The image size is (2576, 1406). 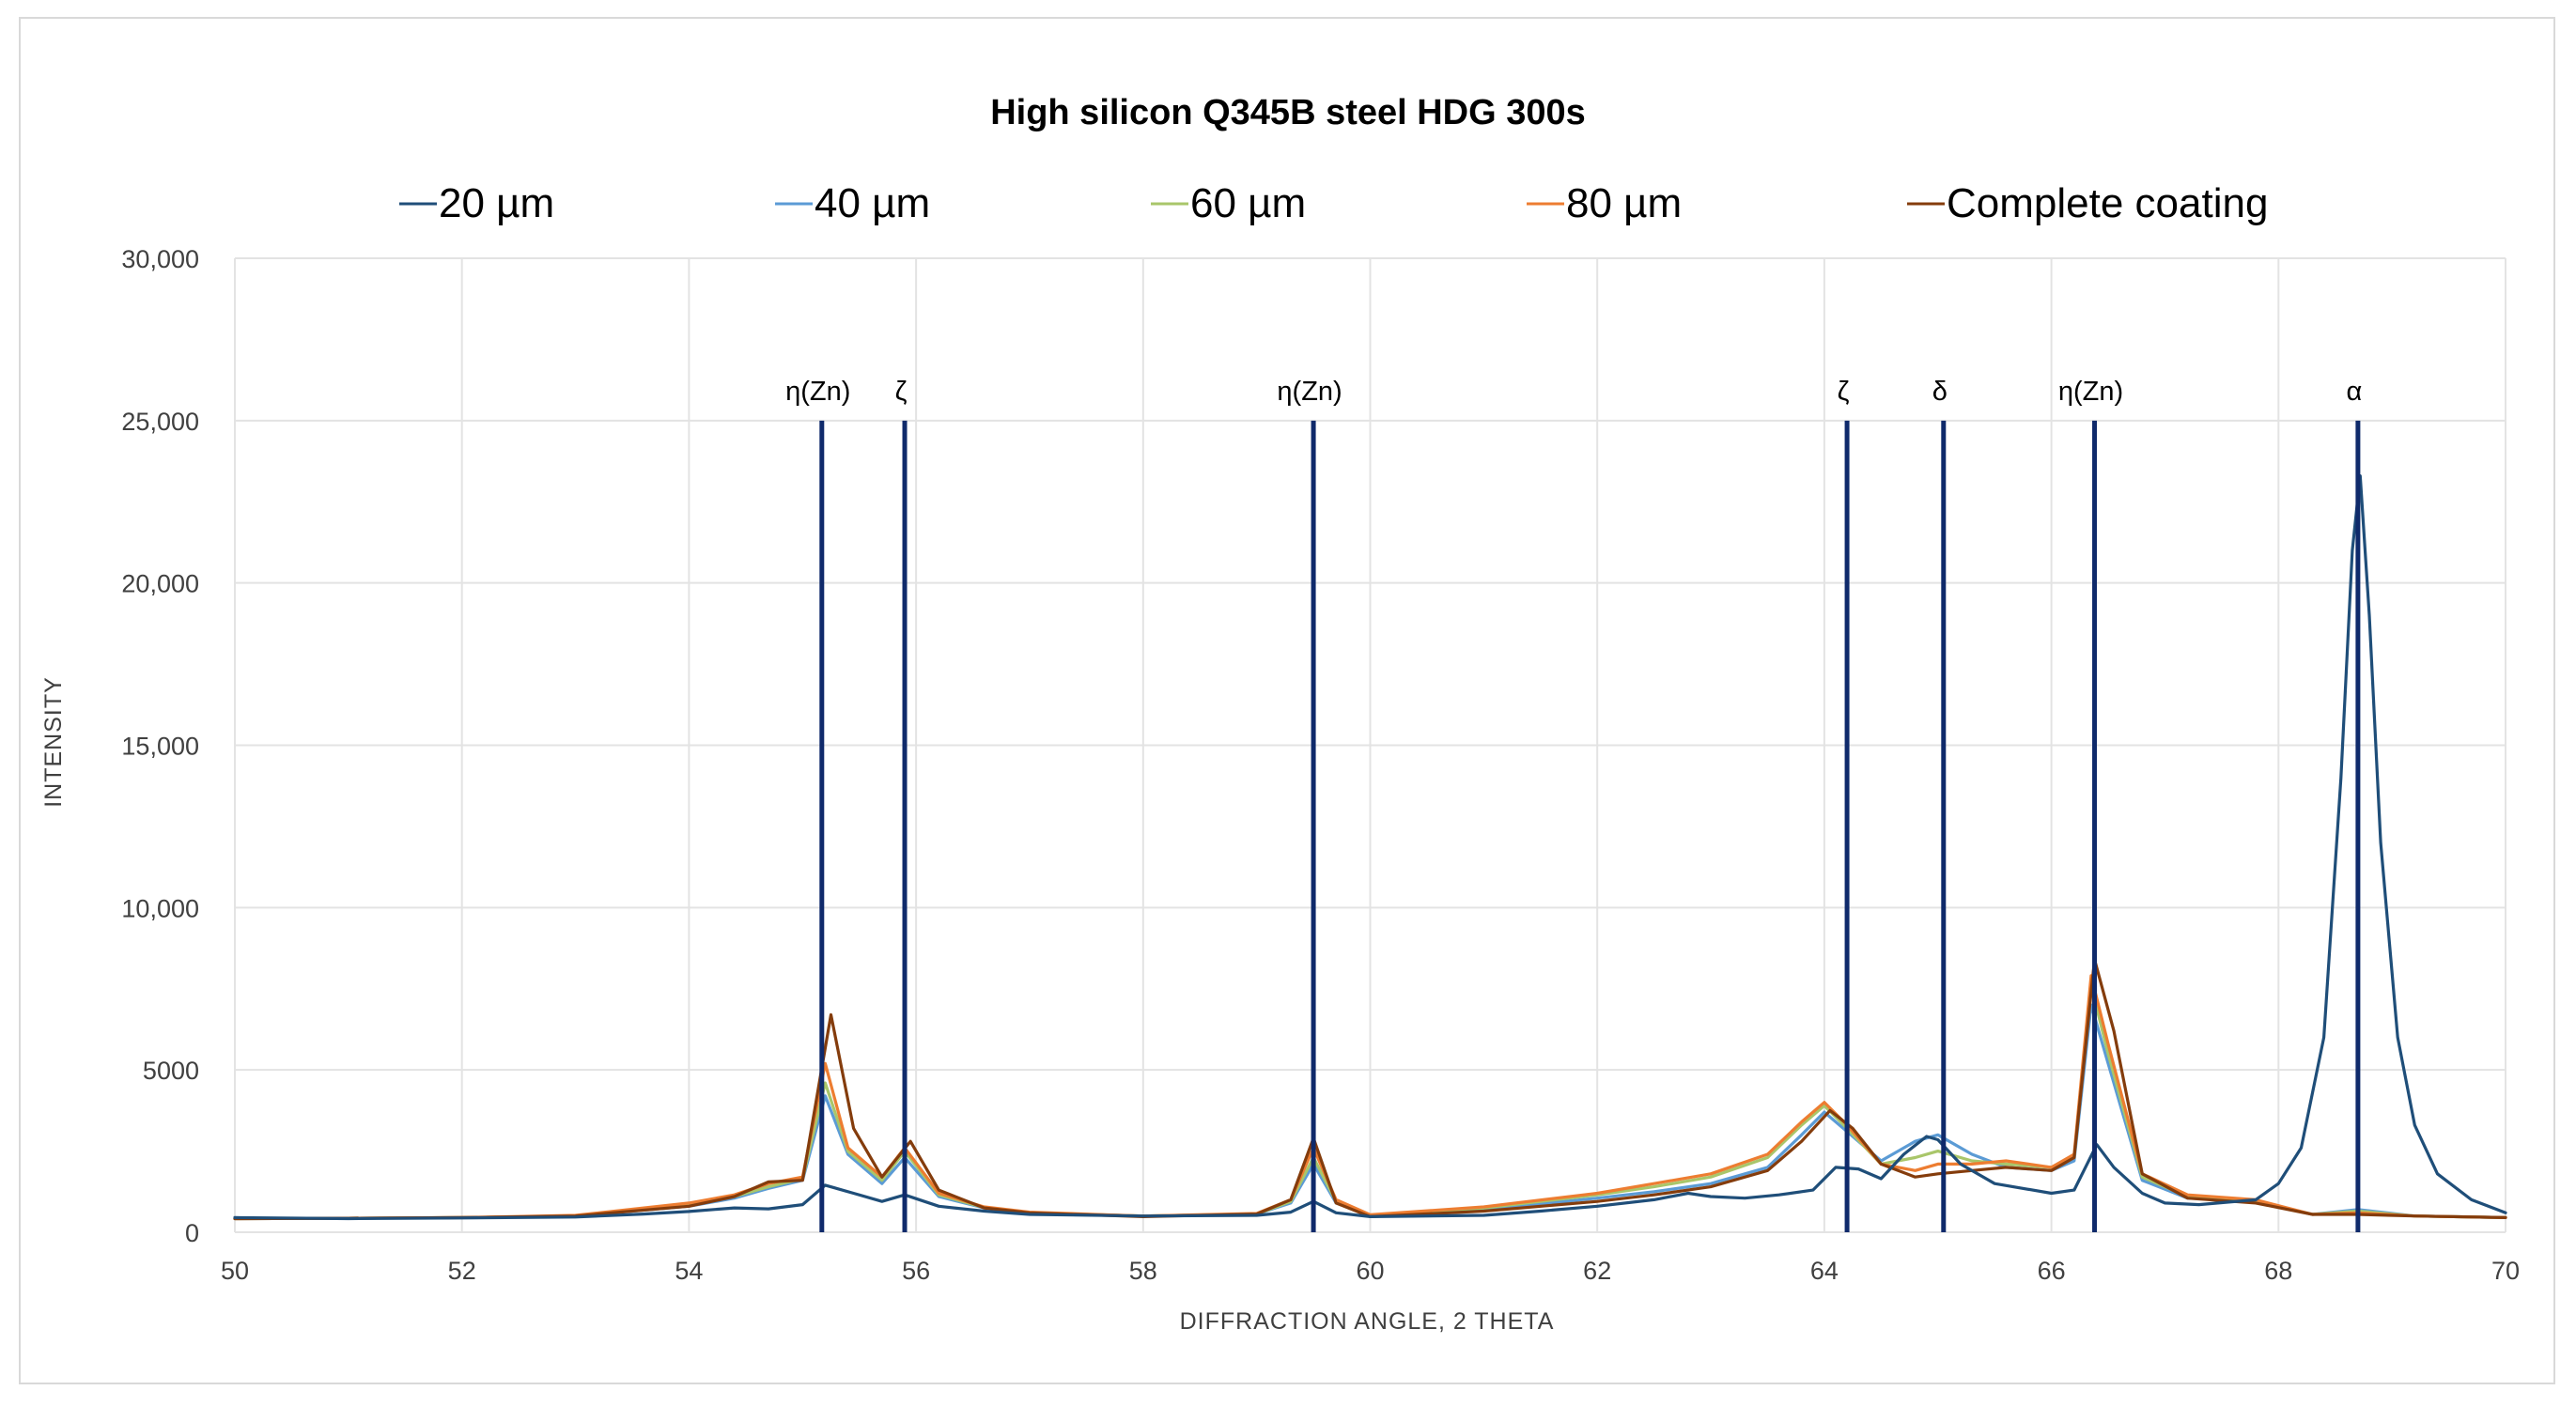 I want to click on legend-item: 80 µm, so click(x=1604, y=203).